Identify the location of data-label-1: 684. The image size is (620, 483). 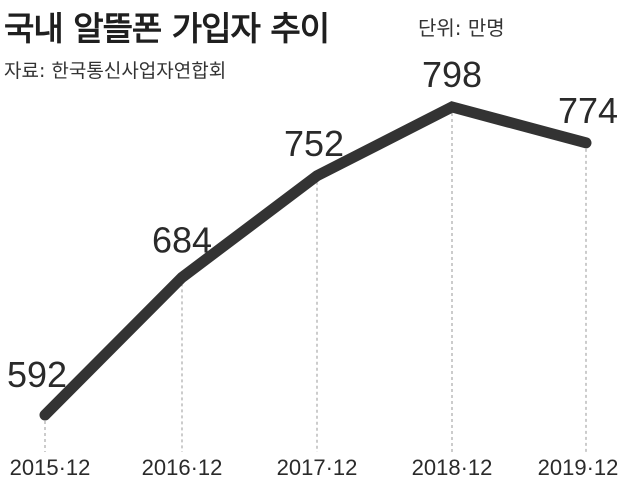
(182, 239).